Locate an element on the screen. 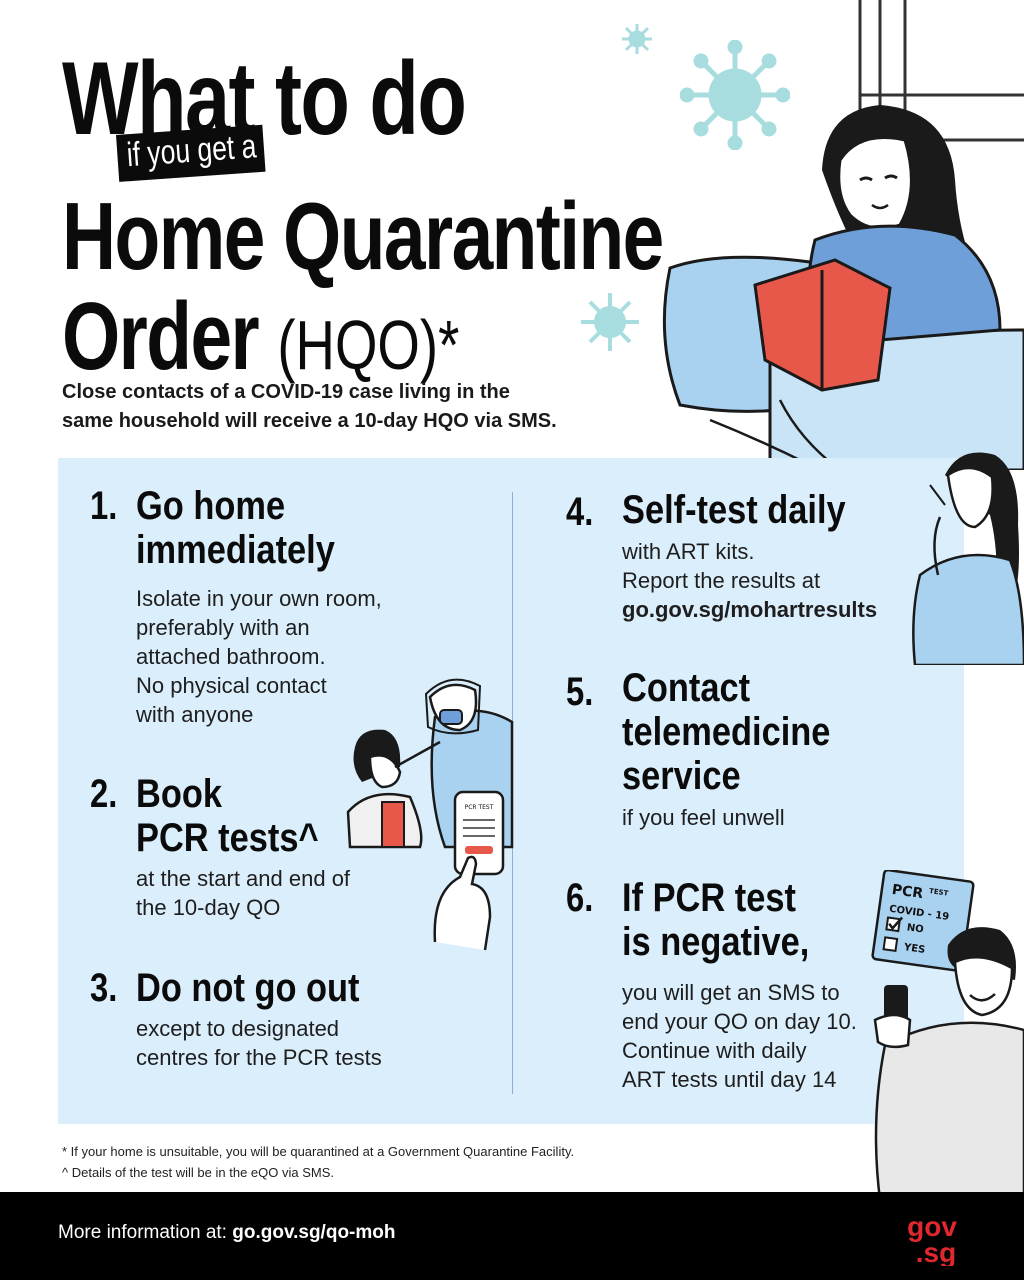 The width and height of the screenshot is (1024, 1280). checkbox-no is located at coordinates (893, 924).